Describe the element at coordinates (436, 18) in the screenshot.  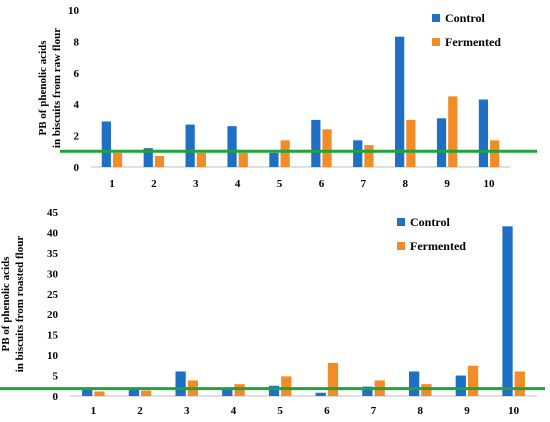
I see `chart1-legend-swatch-control` at that location.